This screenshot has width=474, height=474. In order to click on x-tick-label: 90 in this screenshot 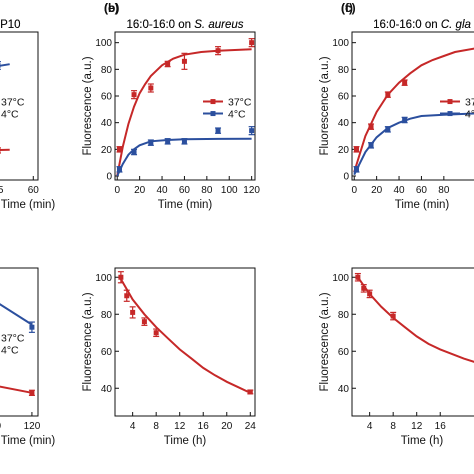, I will do `click(0, 426)`.